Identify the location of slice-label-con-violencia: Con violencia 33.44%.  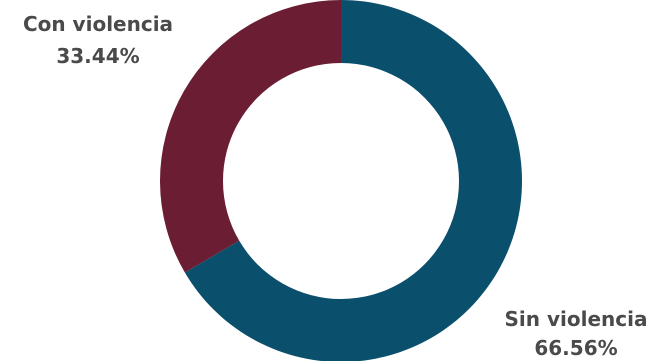
(98, 40).